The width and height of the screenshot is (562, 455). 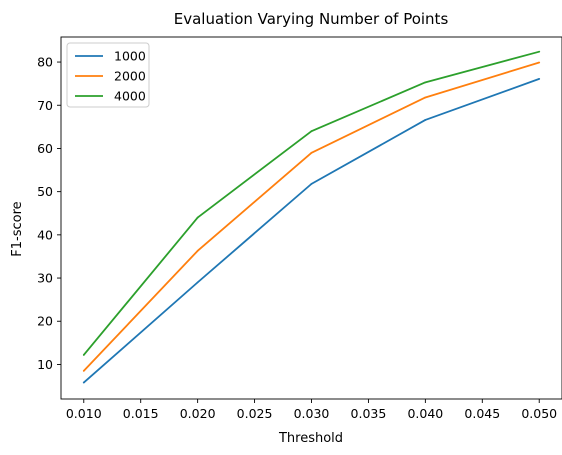 What do you see at coordinates (17, 228) in the screenshot?
I see `y-axis-label: F1-score` at bounding box center [17, 228].